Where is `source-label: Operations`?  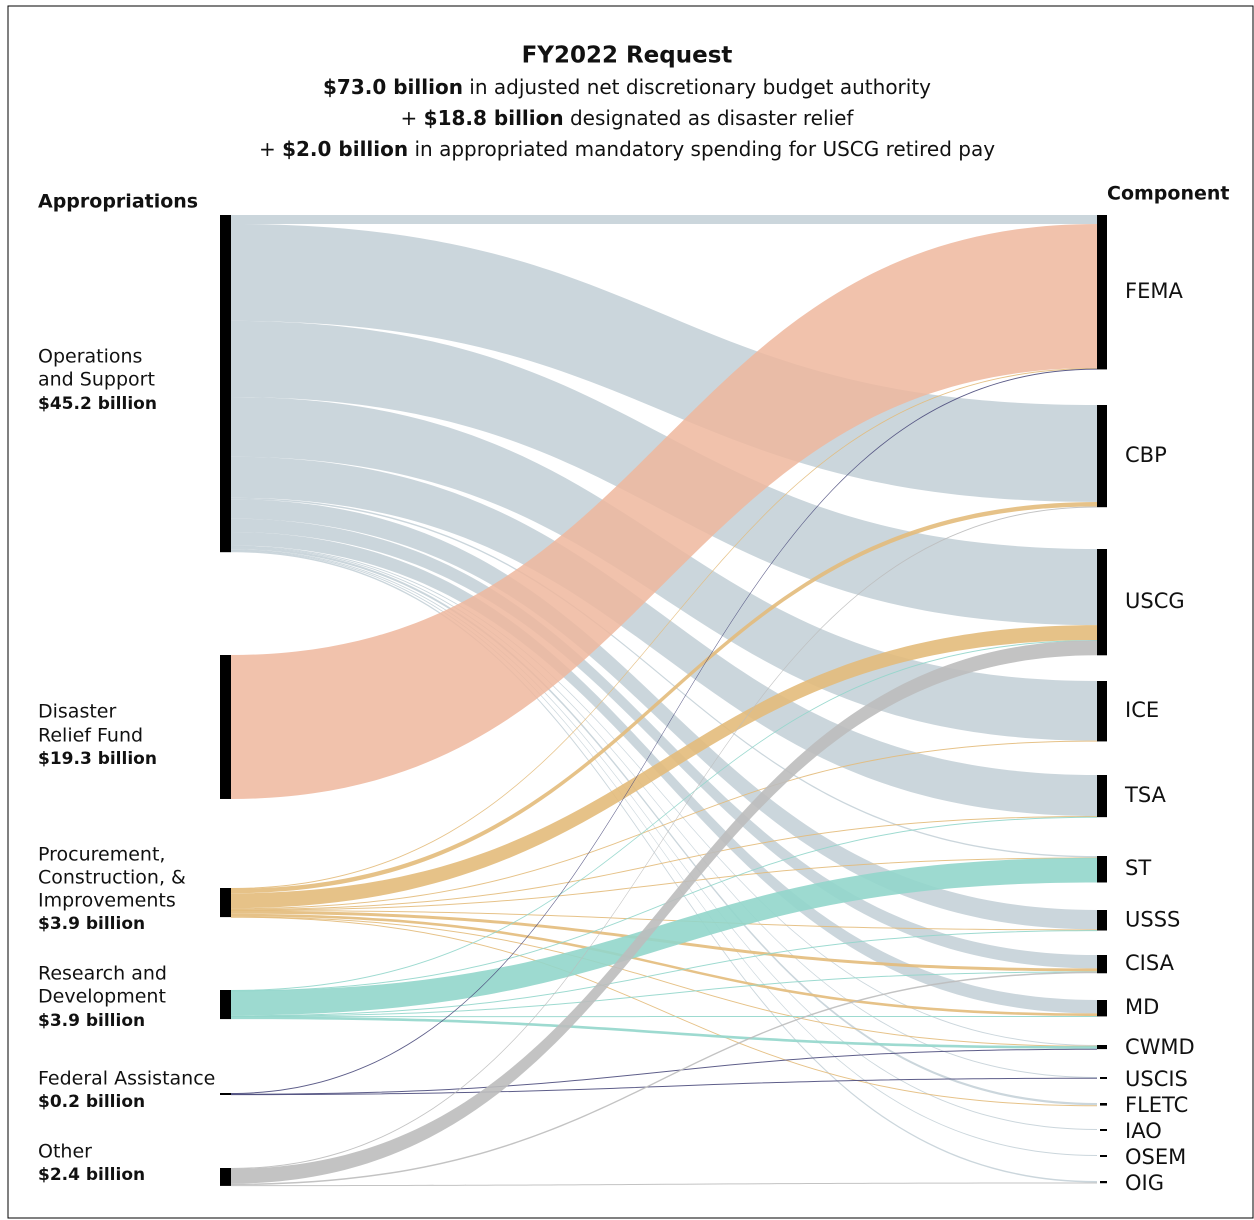
source-label: Operations is located at coordinates (90, 357).